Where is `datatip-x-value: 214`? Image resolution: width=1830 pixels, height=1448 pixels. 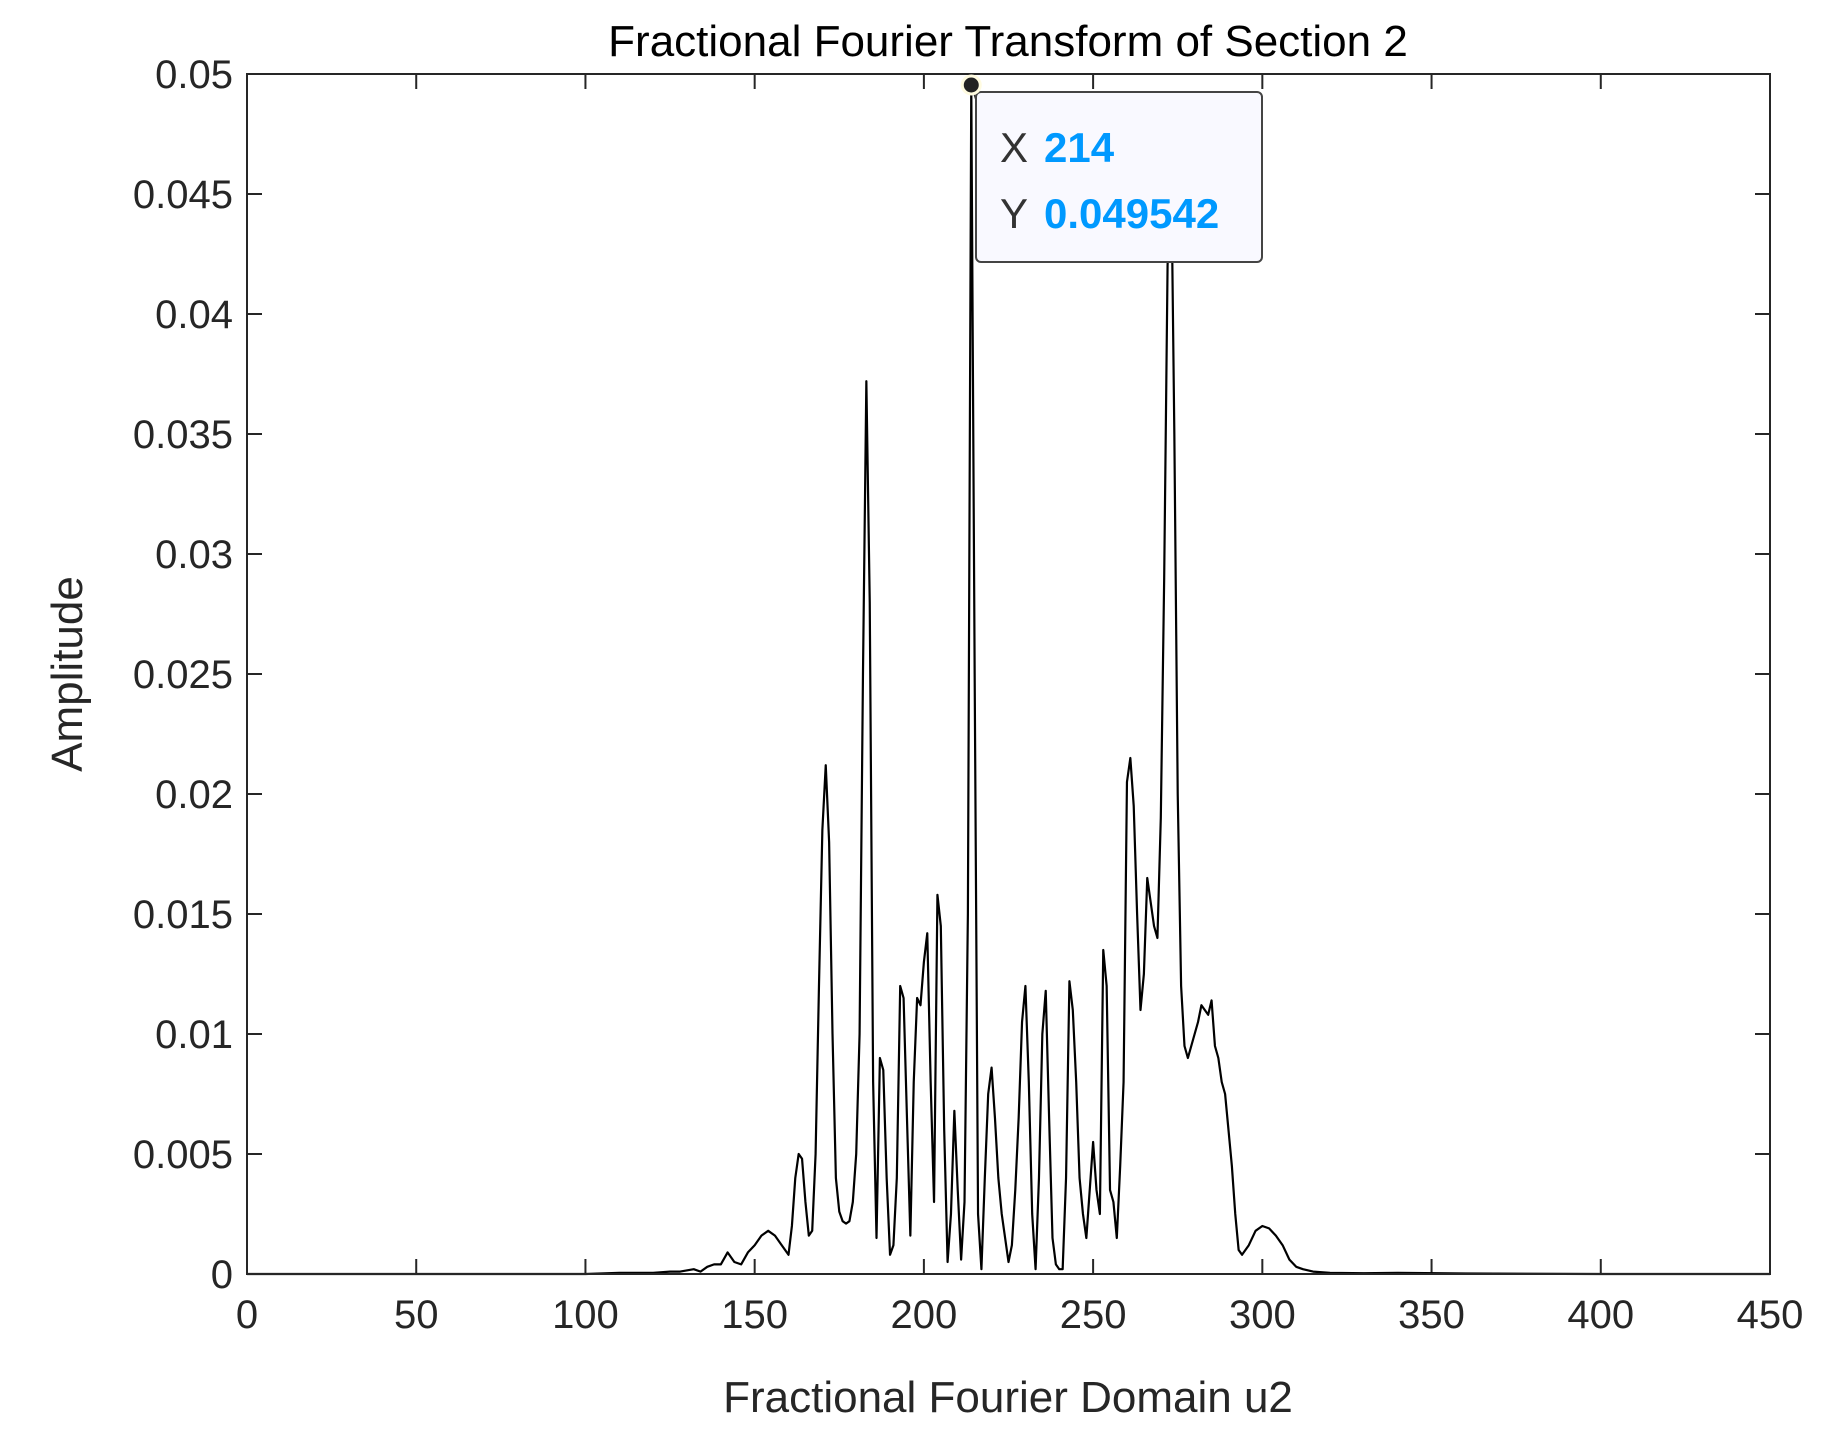
datatip-x-value: 214 is located at coordinates (1079, 147).